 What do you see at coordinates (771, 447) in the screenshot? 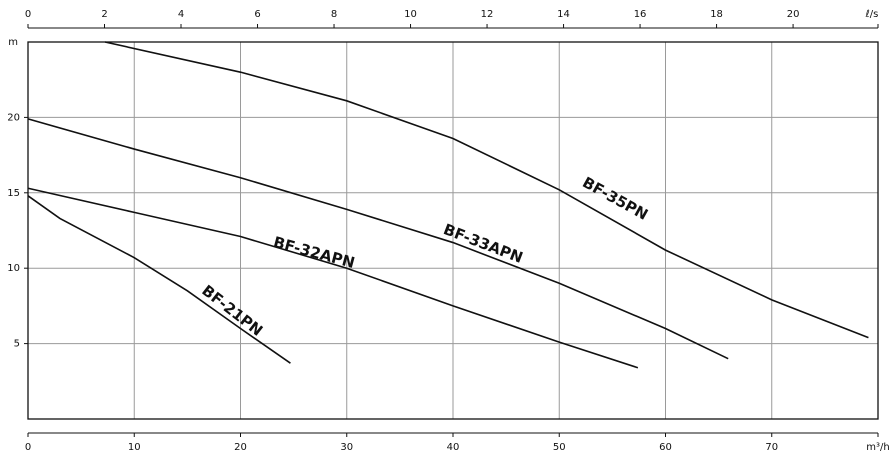
I see `x-tick-label: 70` at bounding box center [771, 447].